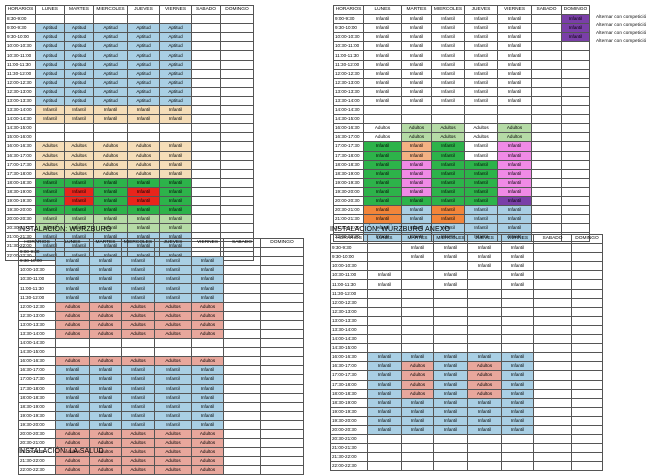 The image size is (650, 475). Describe the element at coordinates (37, 415) in the screenshot. I see `time-slot: 19:00-19:30` at that location.